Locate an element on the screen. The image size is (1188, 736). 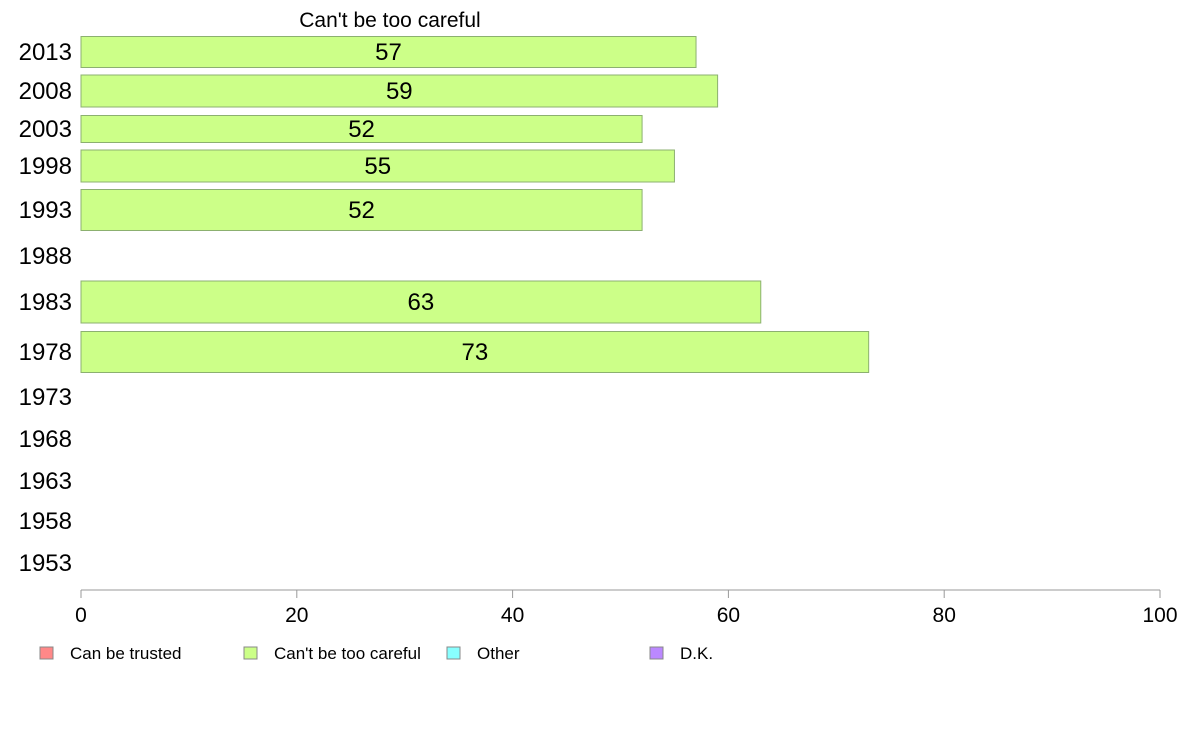
y-tick-label: 1973 is located at coordinates (45, 397).